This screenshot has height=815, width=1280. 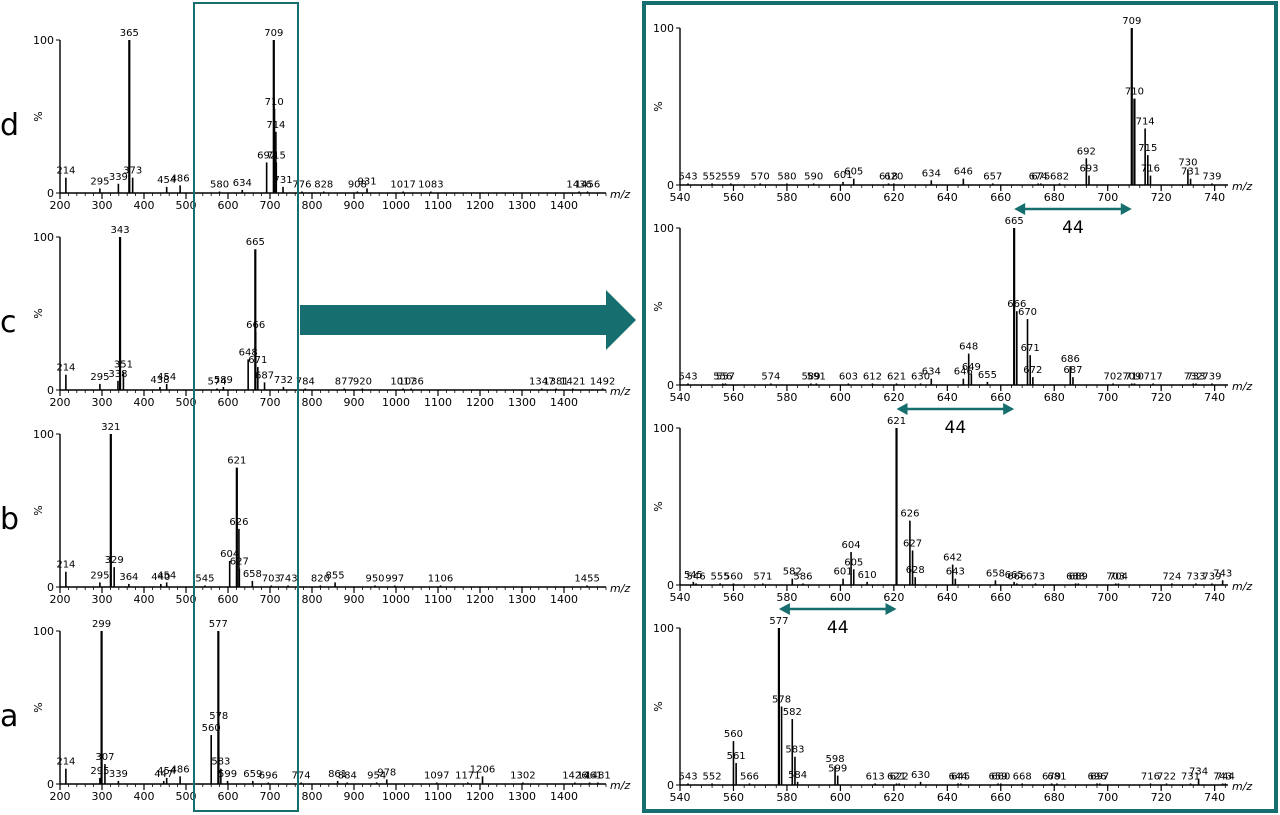 I want to click on peak-label: 828, so click(x=323, y=184).